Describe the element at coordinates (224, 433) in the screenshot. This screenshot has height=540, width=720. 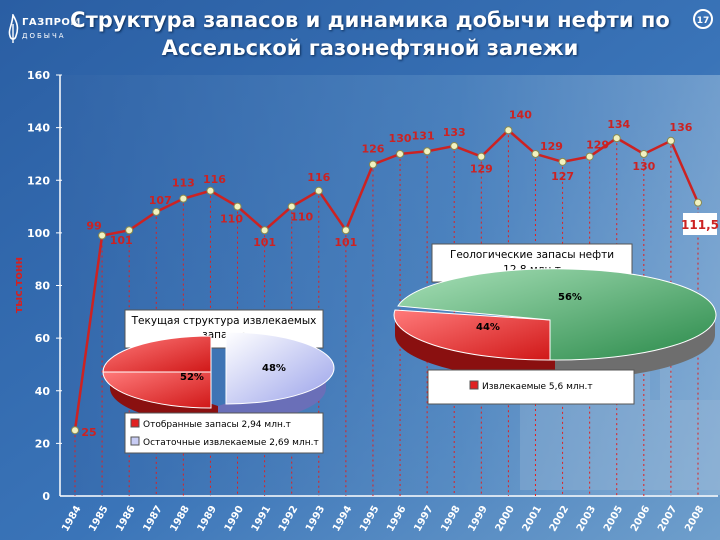
I see `current-legend-box` at that location.